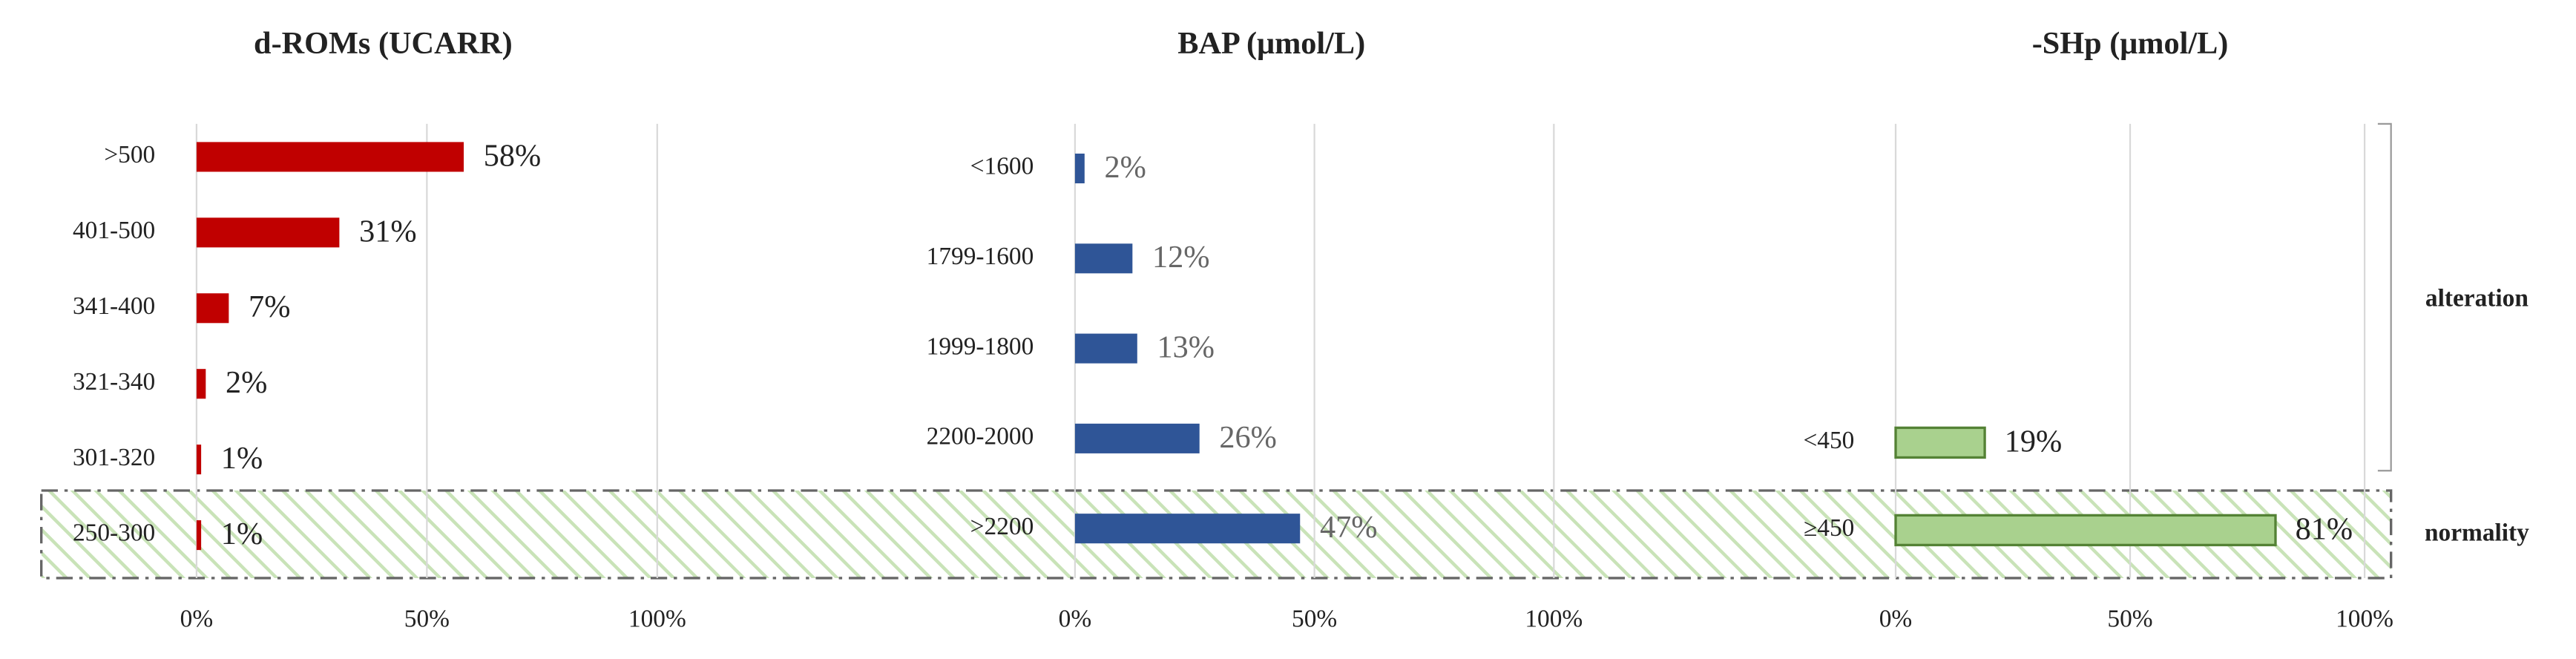 This screenshot has height=659, width=2576. What do you see at coordinates (114, 230) in the screenshot?
I see `y-tick-label: 401-500` at bounding box center [114, 230].